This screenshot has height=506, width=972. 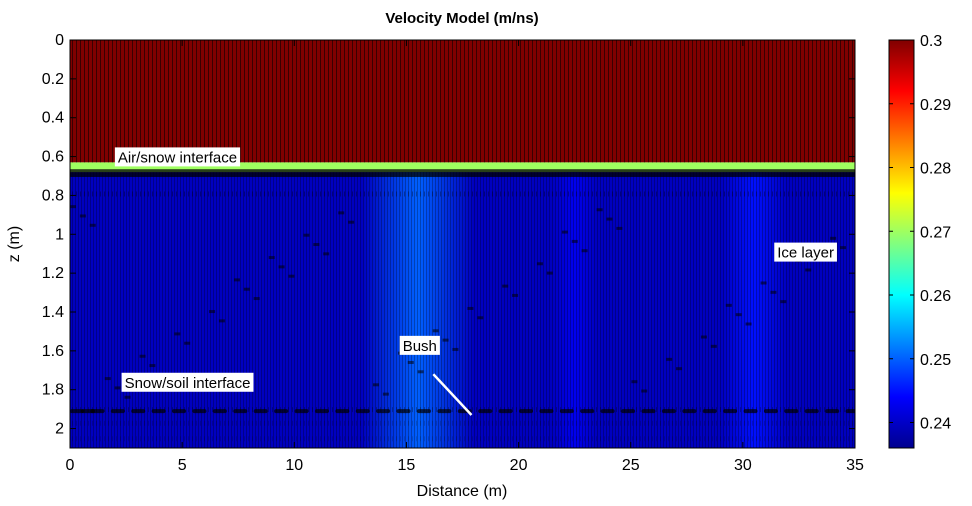 What do you see at coordinates (461, 18) in the screenshot?
I see `chart-title: Velocity Model (m/ns)` at bounding box center [461, 18].